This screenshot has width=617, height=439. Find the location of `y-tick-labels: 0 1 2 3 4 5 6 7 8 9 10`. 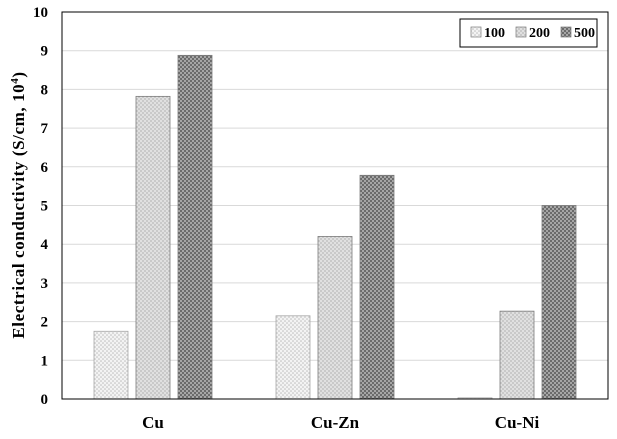

y-tick-labels: 0 1 2 3 4 5 6 7 8 9 10 is located at coordinates (41, 206).